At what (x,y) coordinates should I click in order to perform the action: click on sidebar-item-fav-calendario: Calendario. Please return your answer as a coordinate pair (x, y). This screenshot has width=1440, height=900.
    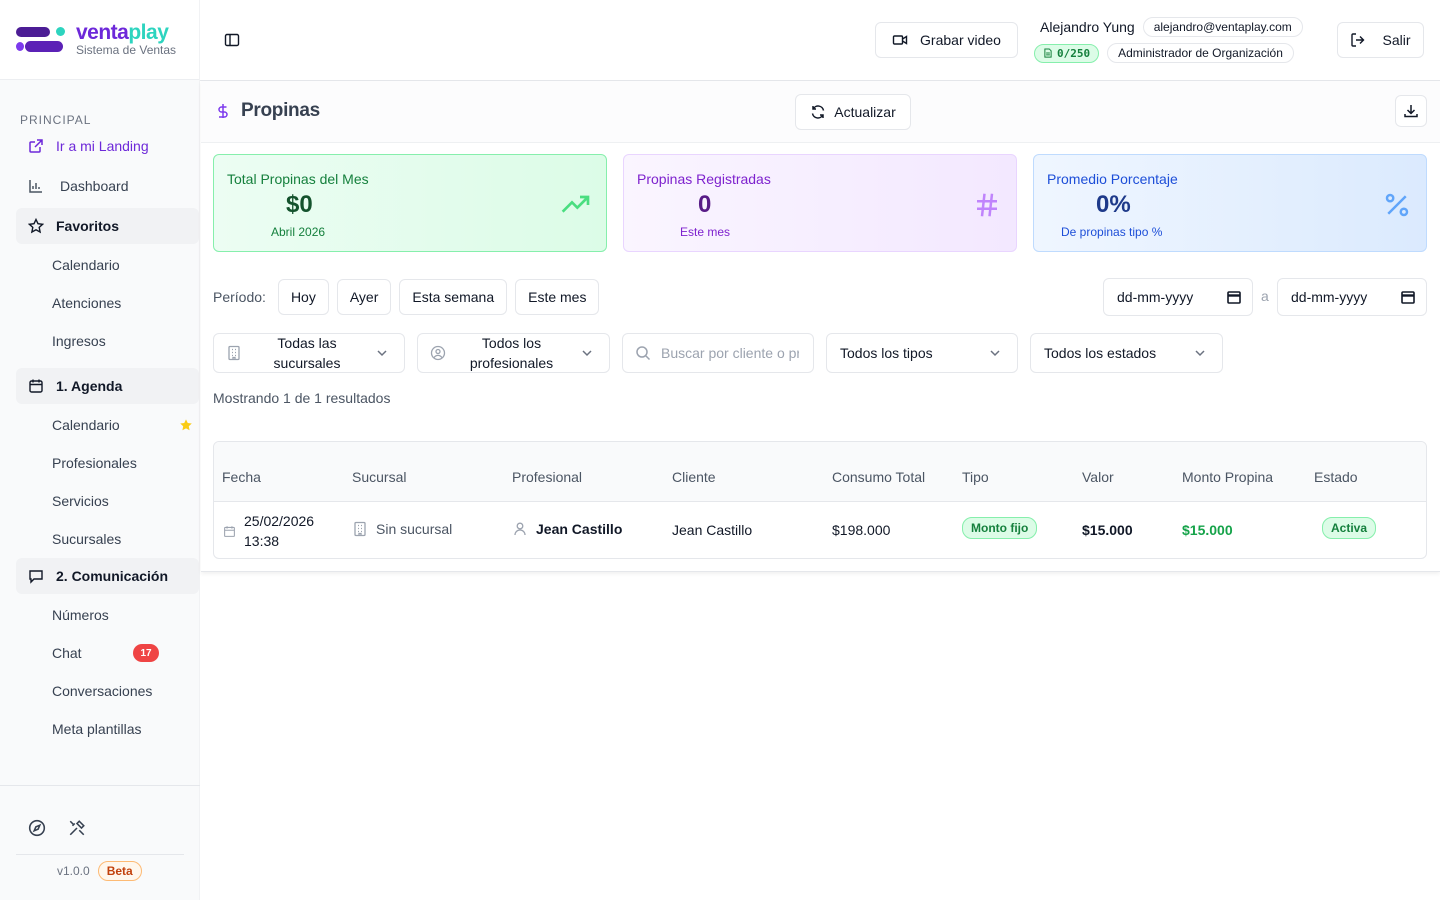
    Looking at the image, I should click on (107, 265).